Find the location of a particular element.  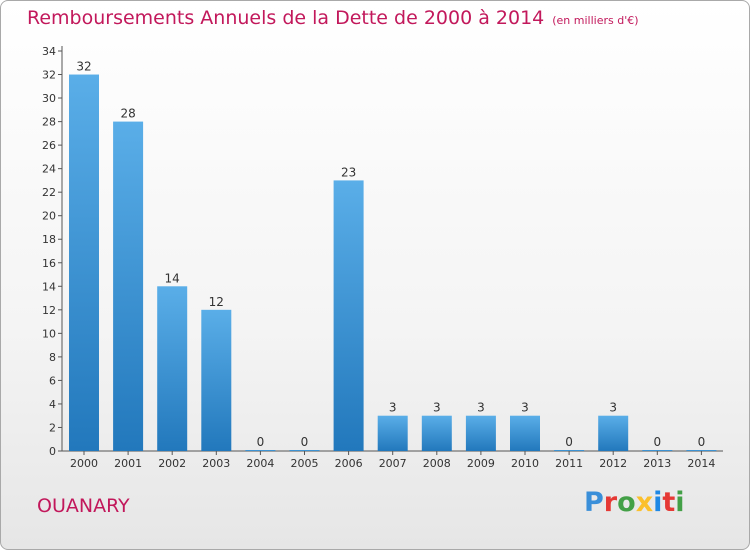

logo-letter: o is located at coordinates (626, 502).